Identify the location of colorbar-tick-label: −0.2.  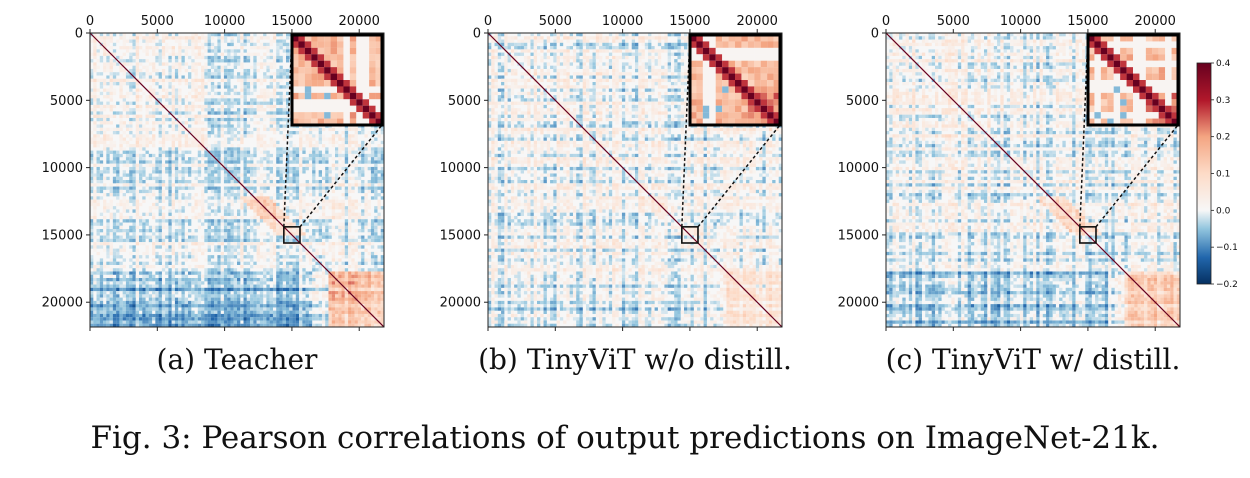
(1227, 285).